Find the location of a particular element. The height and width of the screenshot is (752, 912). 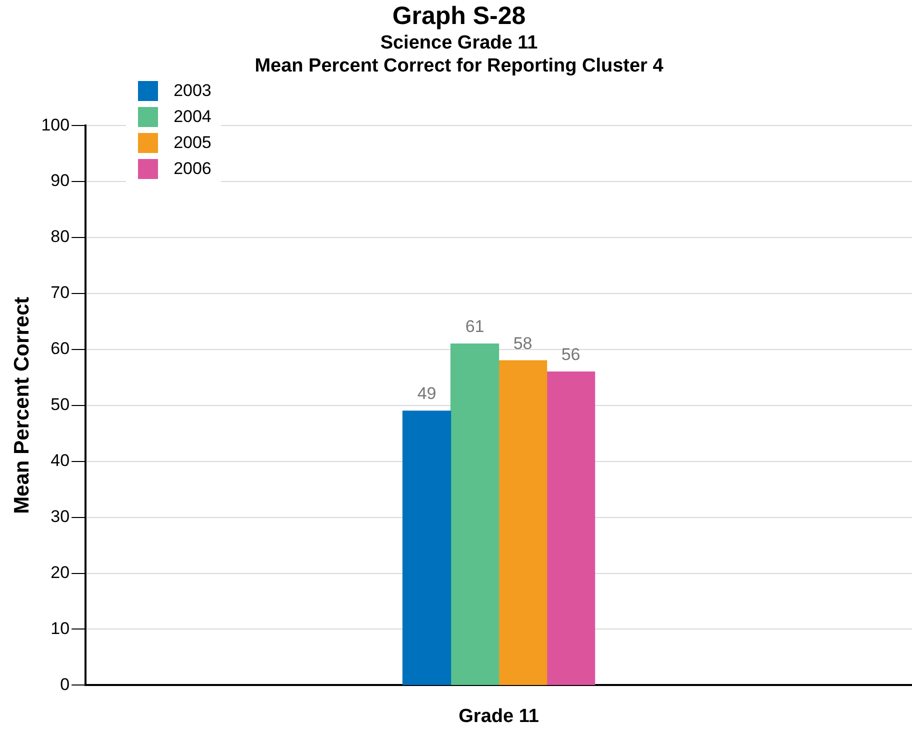

data-label: 49 is located at coordinates (426, 394).